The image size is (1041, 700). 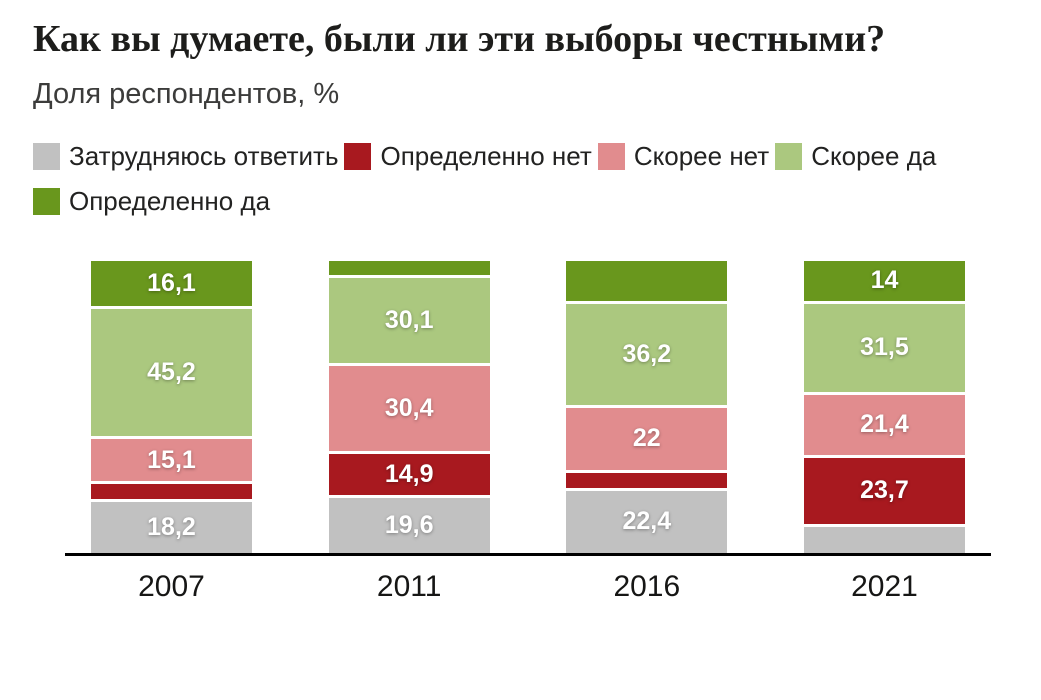 What do you see at coordinates (186, 94) in the screenshot?
I see `chart-subtitle: Доля респондентов, %` at bounding box center [186, 94].